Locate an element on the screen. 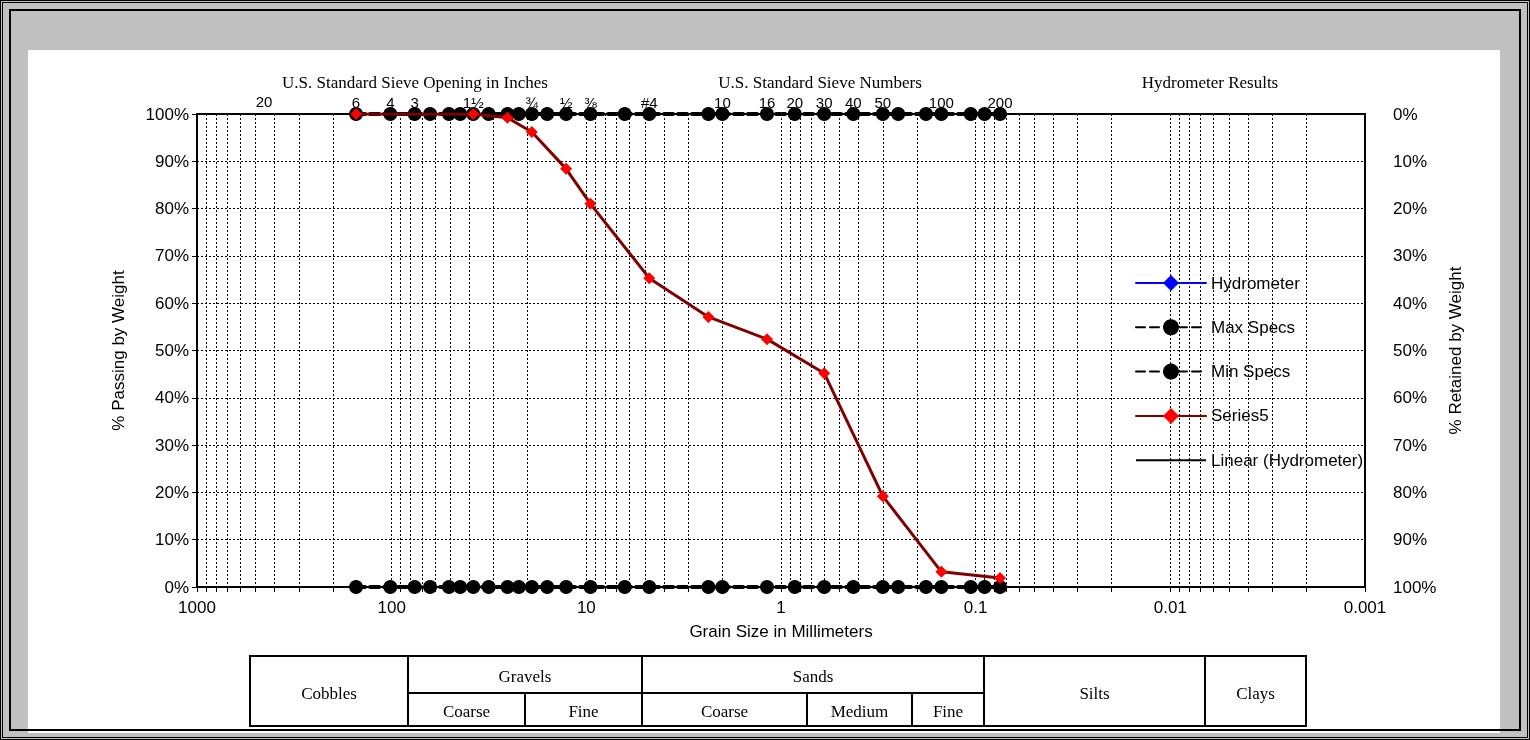 This screenshot has width=1530, height=740. annotation: #4 is located at coordinates (649, 102).